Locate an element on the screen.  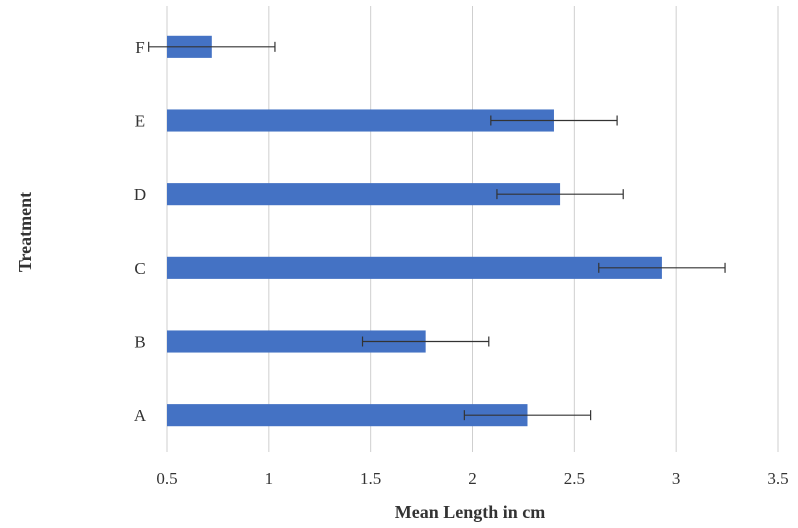
error-bar-F is located at coordinates (212, 46).